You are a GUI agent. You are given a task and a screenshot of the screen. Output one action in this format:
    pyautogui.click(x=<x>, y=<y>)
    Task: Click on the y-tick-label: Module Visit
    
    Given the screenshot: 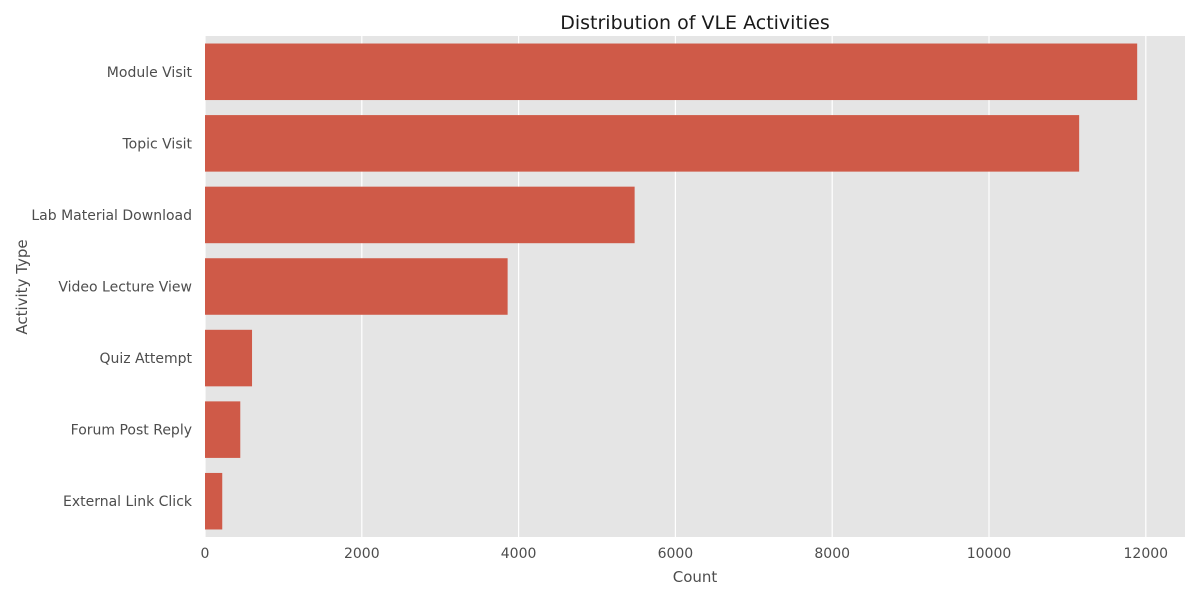 What is the action you would take?
    pyautogui.click(x=150, y=73)
    